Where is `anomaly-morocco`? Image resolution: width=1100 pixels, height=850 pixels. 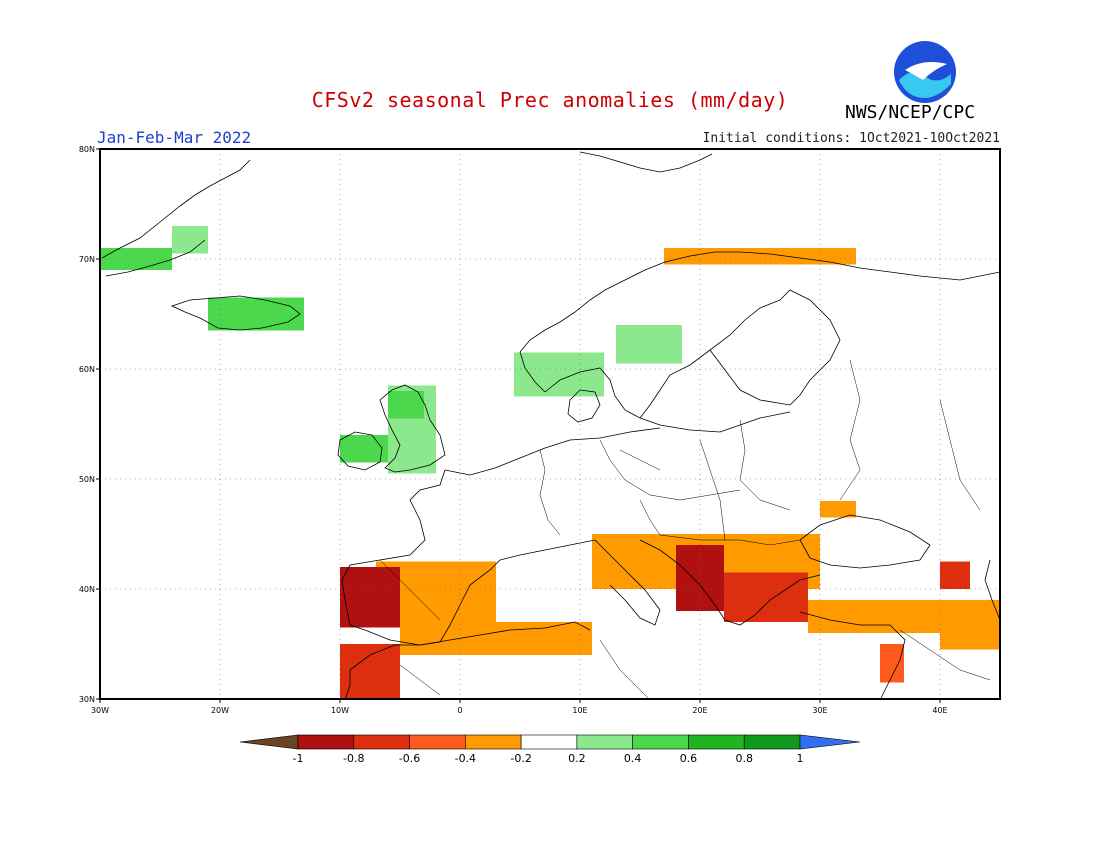 anomaly-morocco is located at coordinates (370, 671).